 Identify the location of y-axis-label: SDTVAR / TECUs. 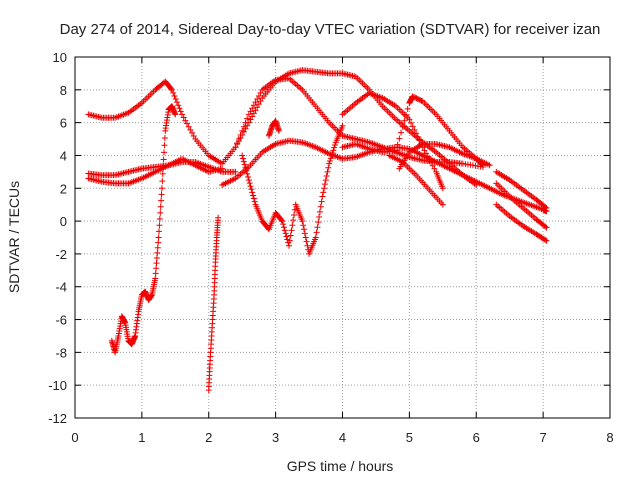
(14, 237).